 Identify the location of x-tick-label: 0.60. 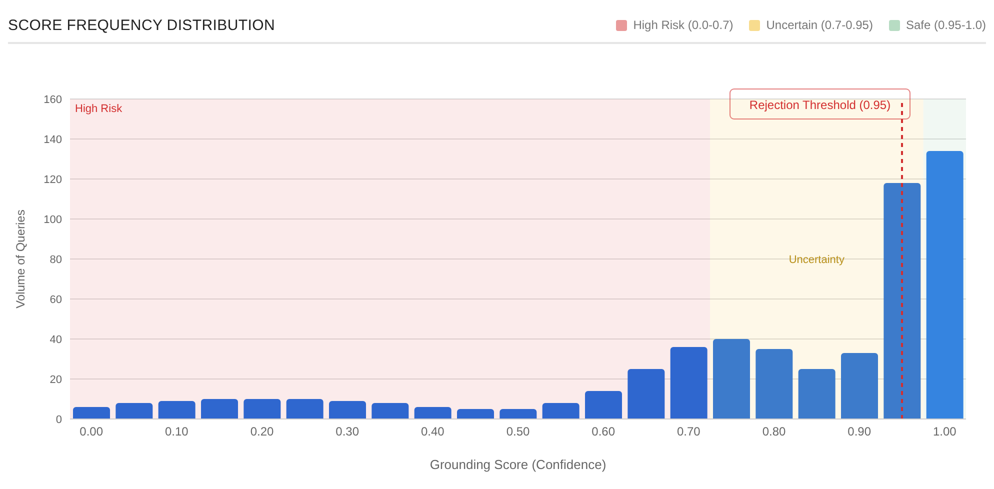
(604, 431).